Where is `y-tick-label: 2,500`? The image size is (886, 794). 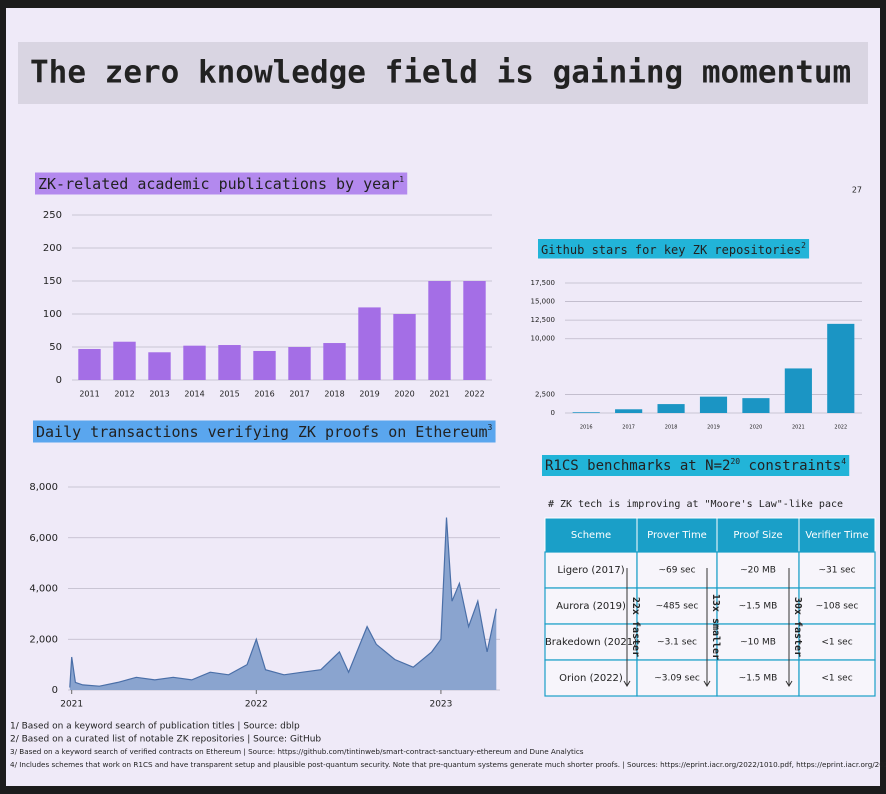
y-tick-label: 2,500 is located at coordinates (545, 394).